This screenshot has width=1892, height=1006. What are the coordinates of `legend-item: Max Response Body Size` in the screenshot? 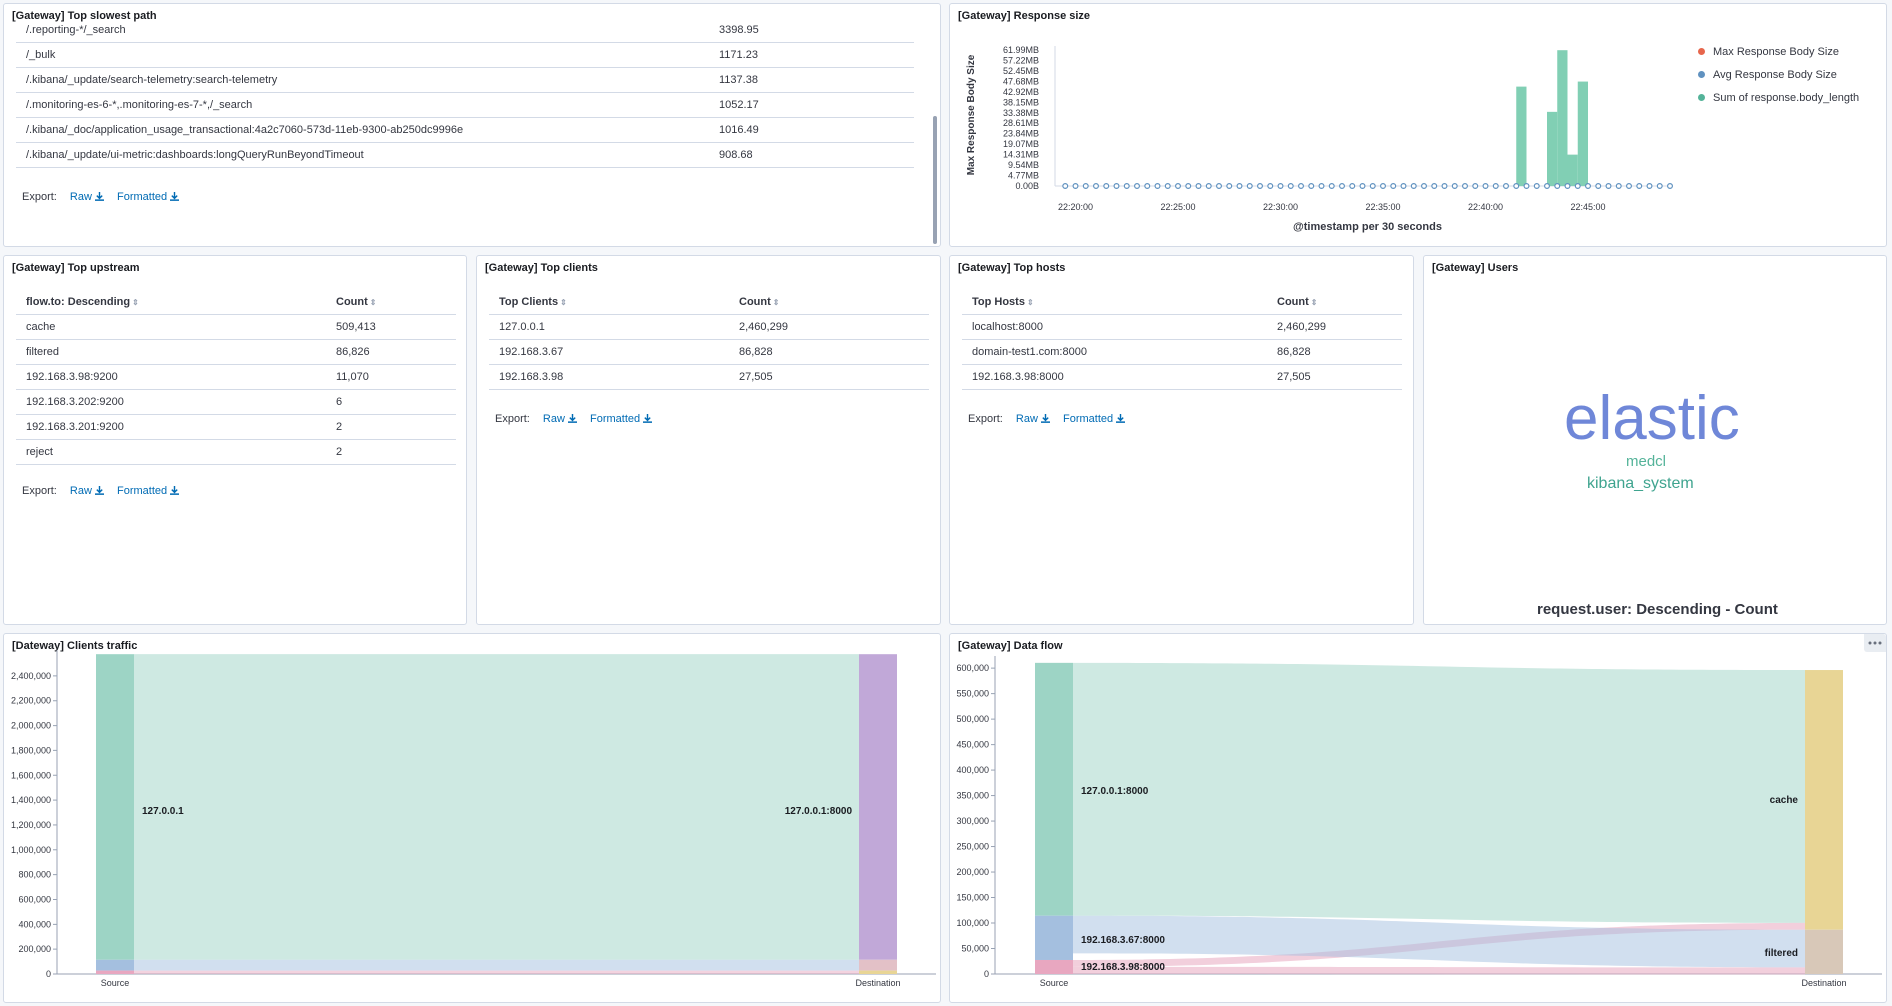 It's located at (1768, 52).